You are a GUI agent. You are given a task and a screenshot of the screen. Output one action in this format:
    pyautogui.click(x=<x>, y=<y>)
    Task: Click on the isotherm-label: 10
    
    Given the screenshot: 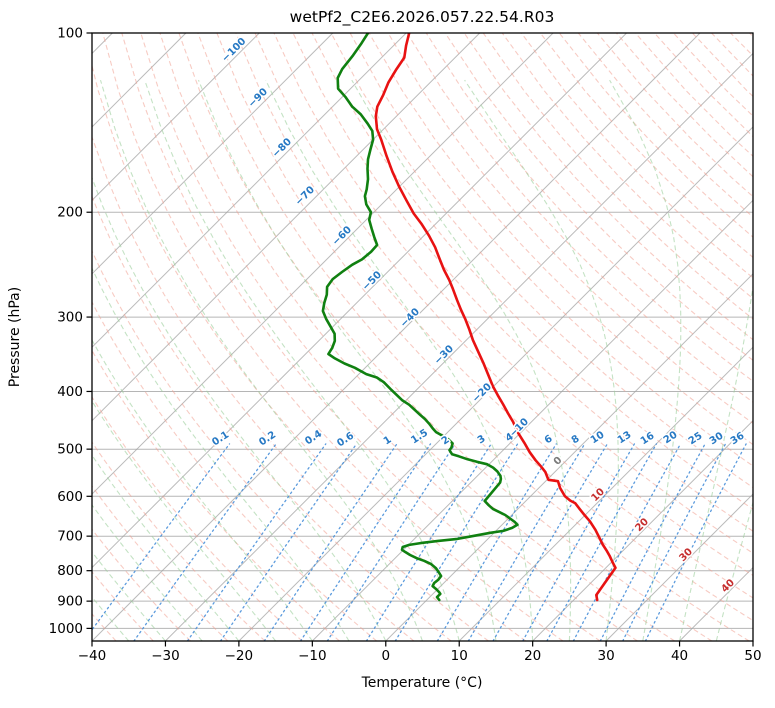 What is the action you would take?
    pyautogui.click(x=598, y=495)
    